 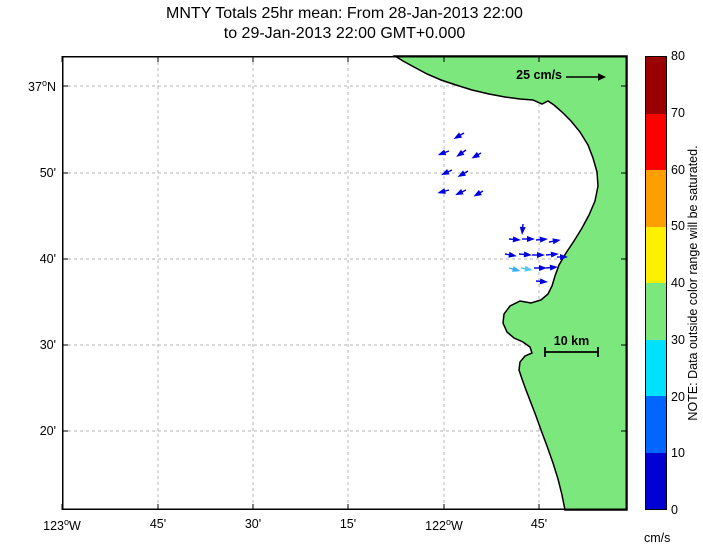 I want to click on x-tick-label: 122oW, so click(x=444, y=525).